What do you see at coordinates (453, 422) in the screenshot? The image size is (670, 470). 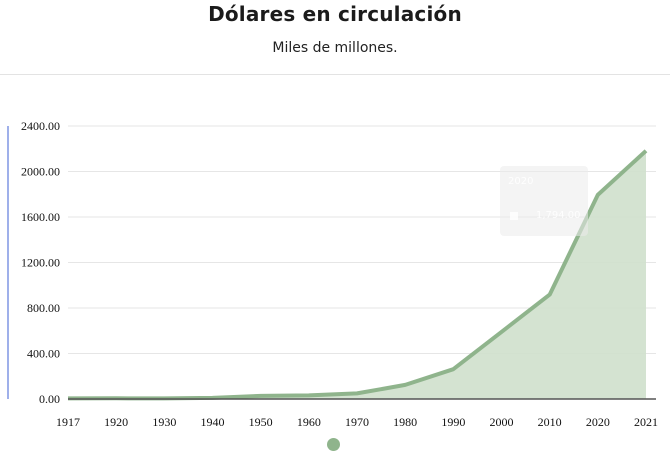 I see `x-tick-label: 1990` at bounding box center [453, 422].